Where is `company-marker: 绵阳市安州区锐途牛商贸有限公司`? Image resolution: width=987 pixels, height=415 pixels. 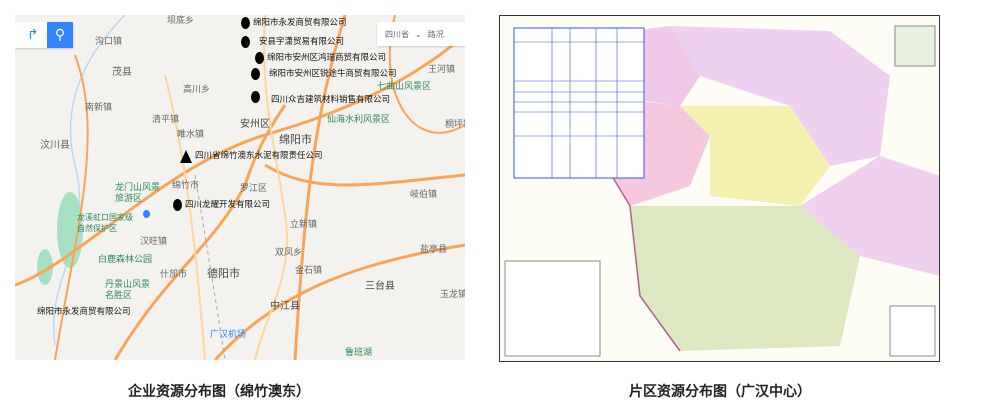 company-marker: 绵阳市安州区锐途牛商贸有限公司 is located at coordinates (324, 74).